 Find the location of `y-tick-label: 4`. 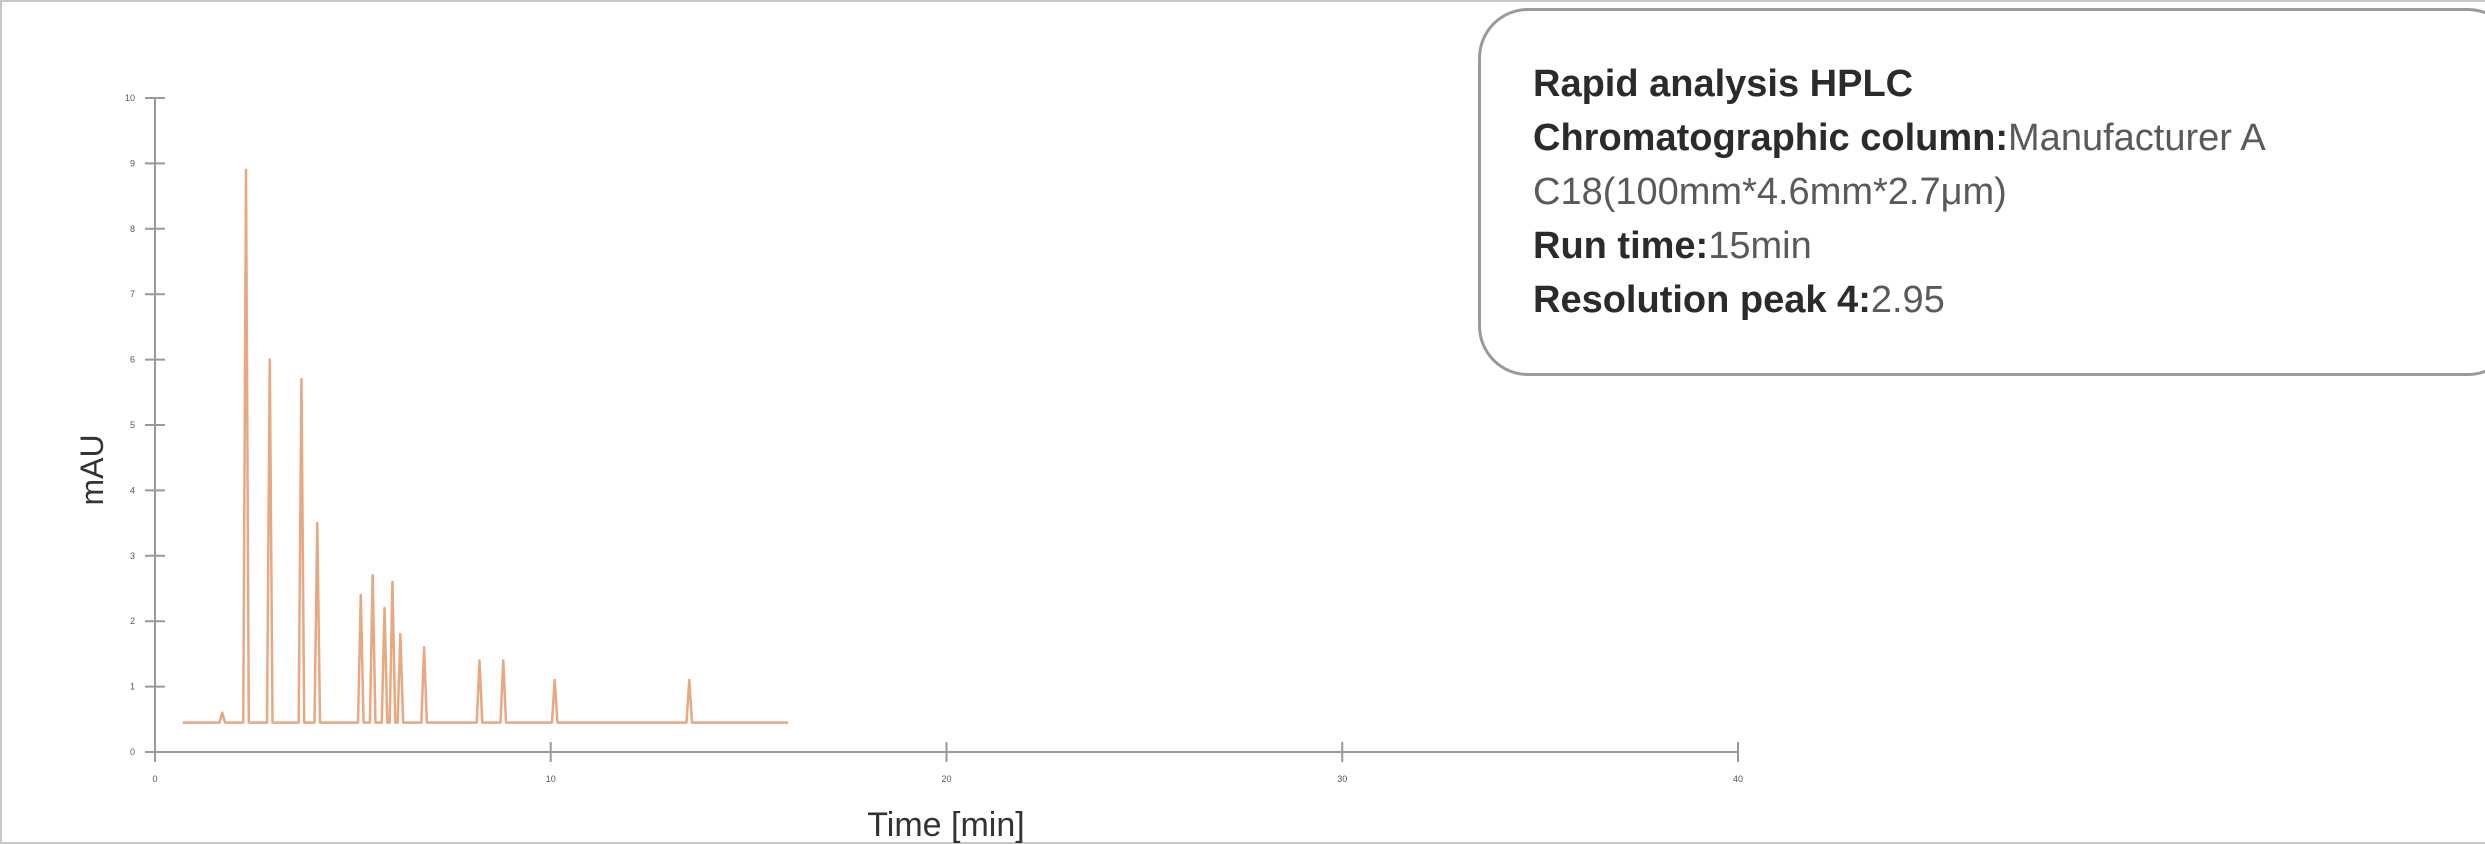

y-tick-label: 4 is located at coordinates (132, 490).